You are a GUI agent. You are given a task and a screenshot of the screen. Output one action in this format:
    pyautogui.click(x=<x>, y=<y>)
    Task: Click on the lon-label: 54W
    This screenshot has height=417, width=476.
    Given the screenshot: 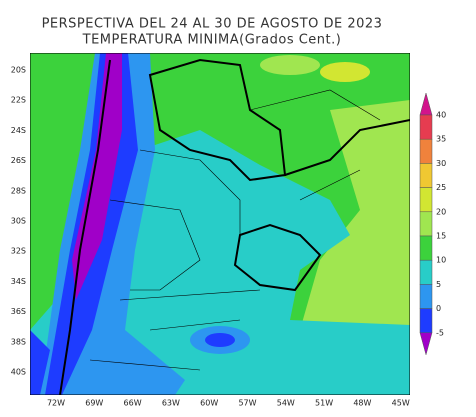 What is the action you would take?
    pyautogui.click(x=286, y=403)
    